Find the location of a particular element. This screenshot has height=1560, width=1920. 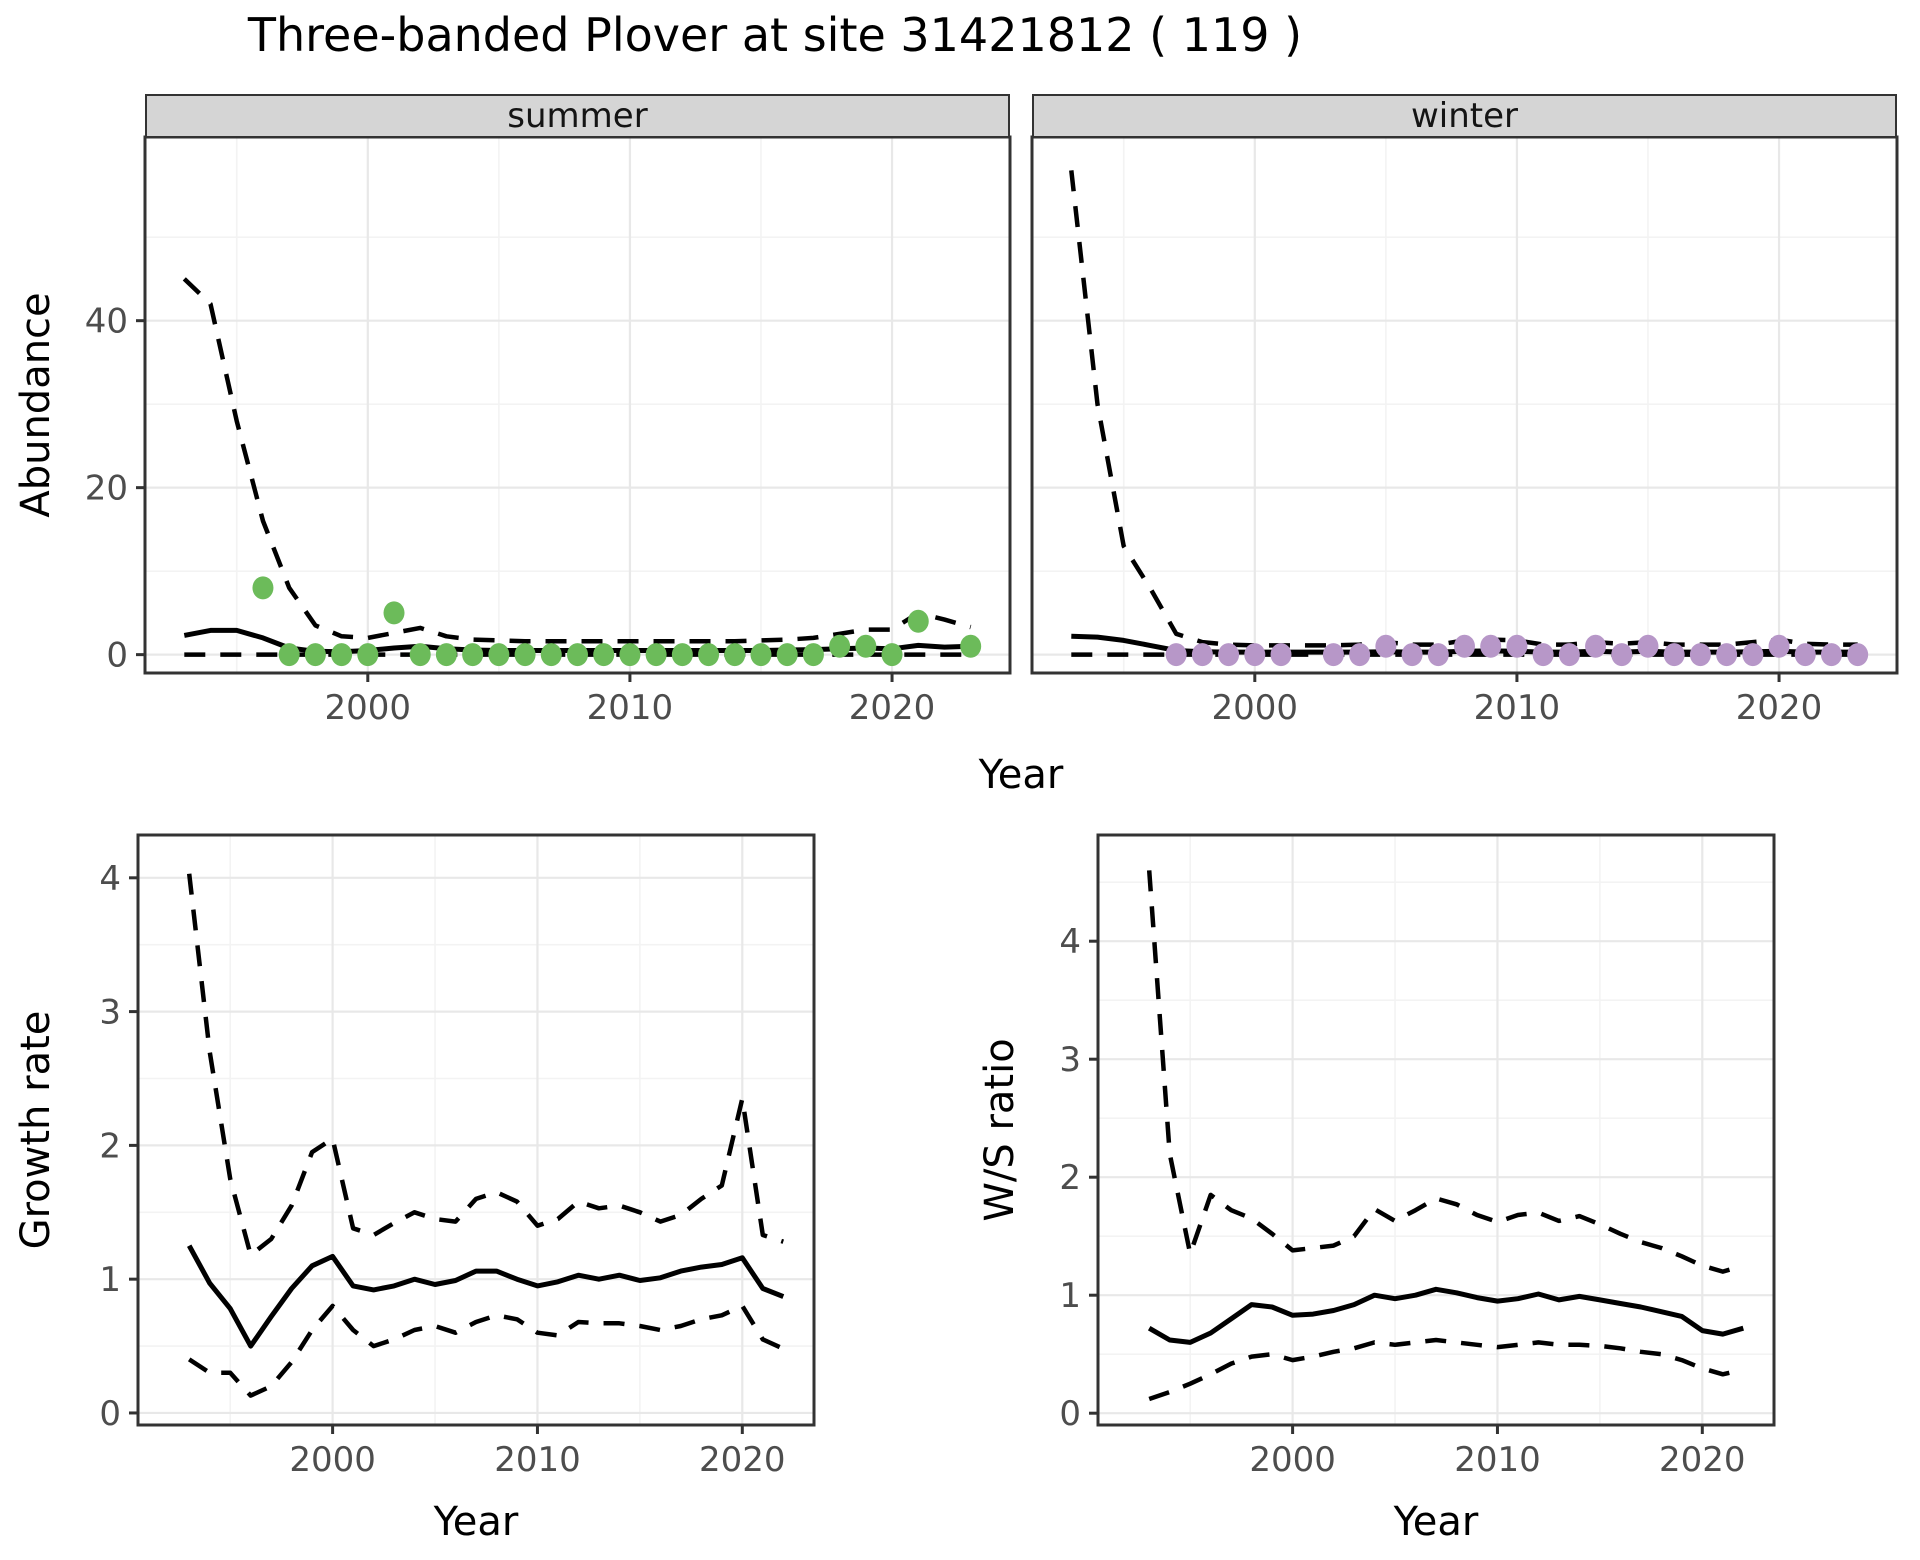

y-tick-label: 20 is located at coordinates (106, 489).